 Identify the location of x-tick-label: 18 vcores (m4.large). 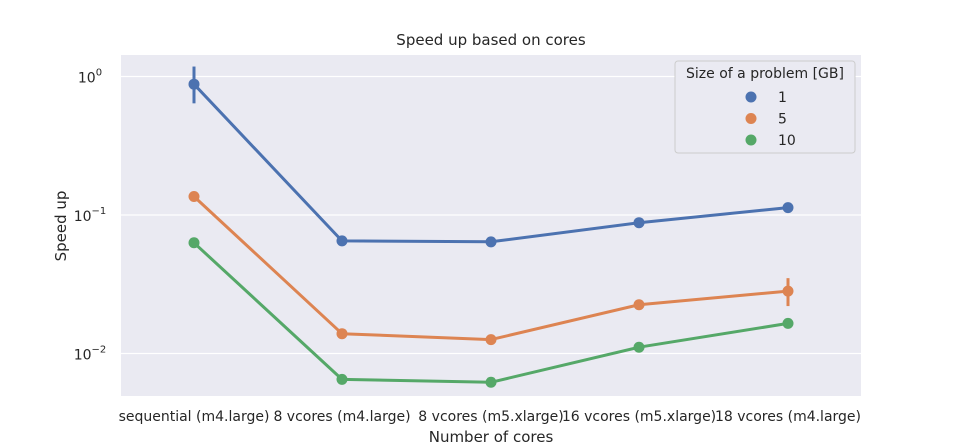
(788, 417).